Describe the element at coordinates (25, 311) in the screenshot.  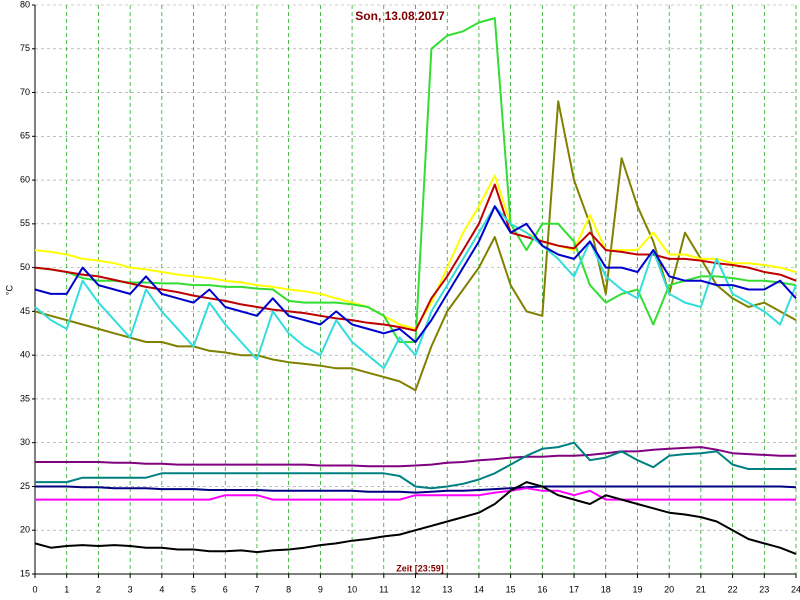
I see `y-tick-label: 45` at that location.